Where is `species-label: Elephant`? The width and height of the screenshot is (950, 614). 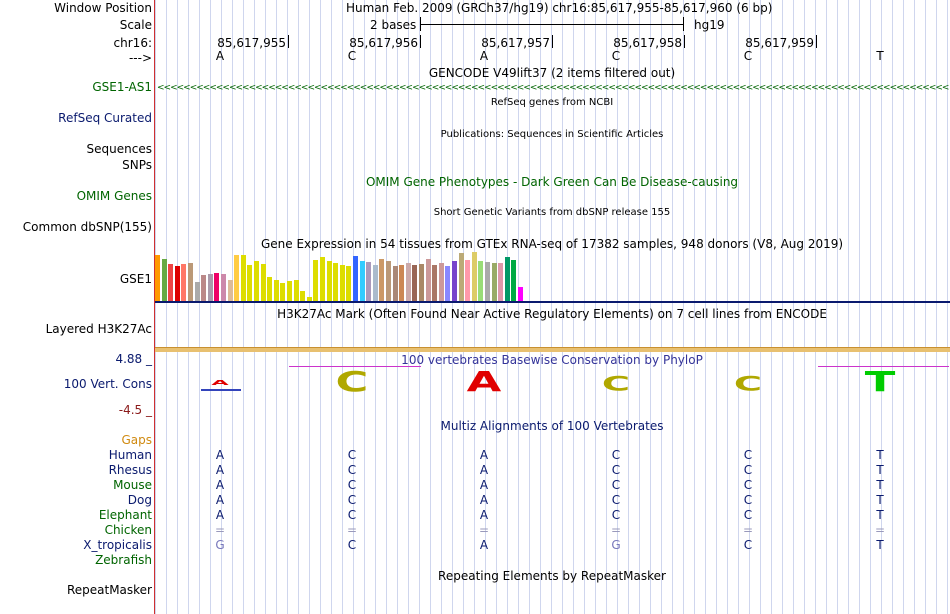
species-label: Elephant is located at coordinates (125, 515).